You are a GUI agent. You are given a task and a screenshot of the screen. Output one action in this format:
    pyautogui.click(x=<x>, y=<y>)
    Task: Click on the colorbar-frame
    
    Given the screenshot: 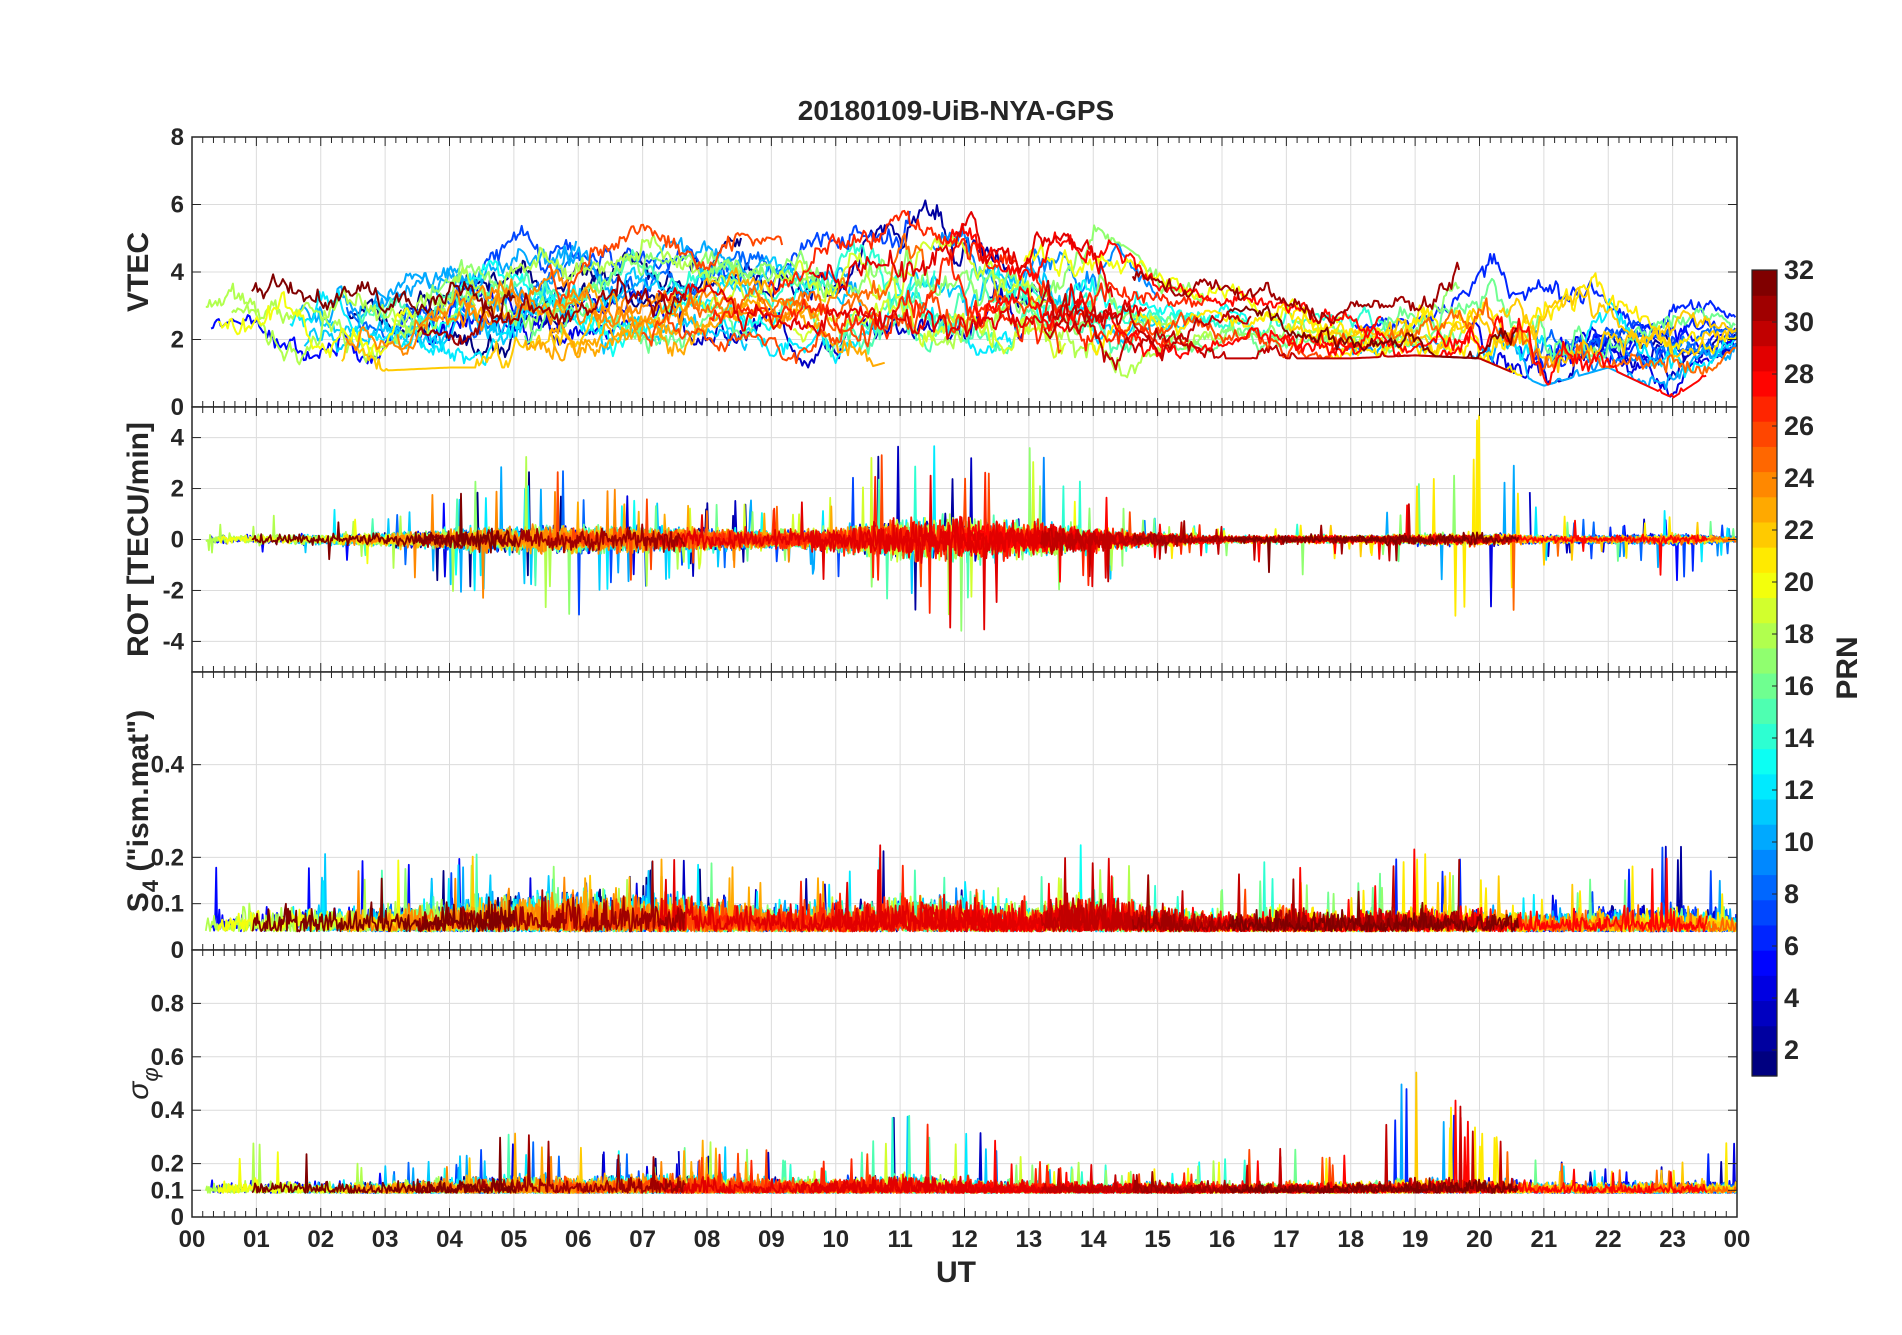 What is the action you would take?
    pyautogui.click(x=1764, y=673)
    